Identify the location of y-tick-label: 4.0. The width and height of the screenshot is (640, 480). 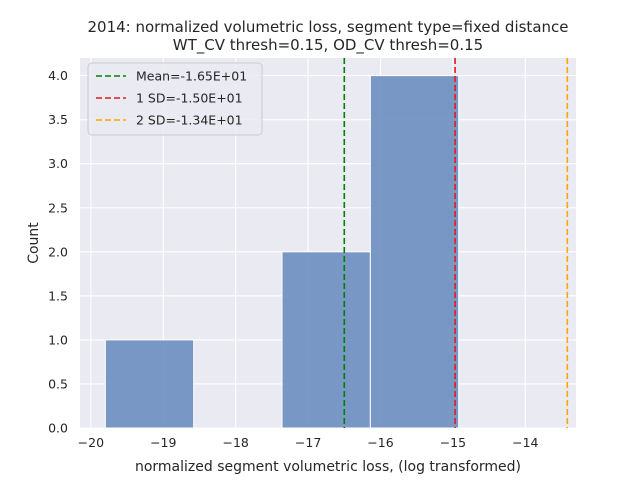
(58, 75).